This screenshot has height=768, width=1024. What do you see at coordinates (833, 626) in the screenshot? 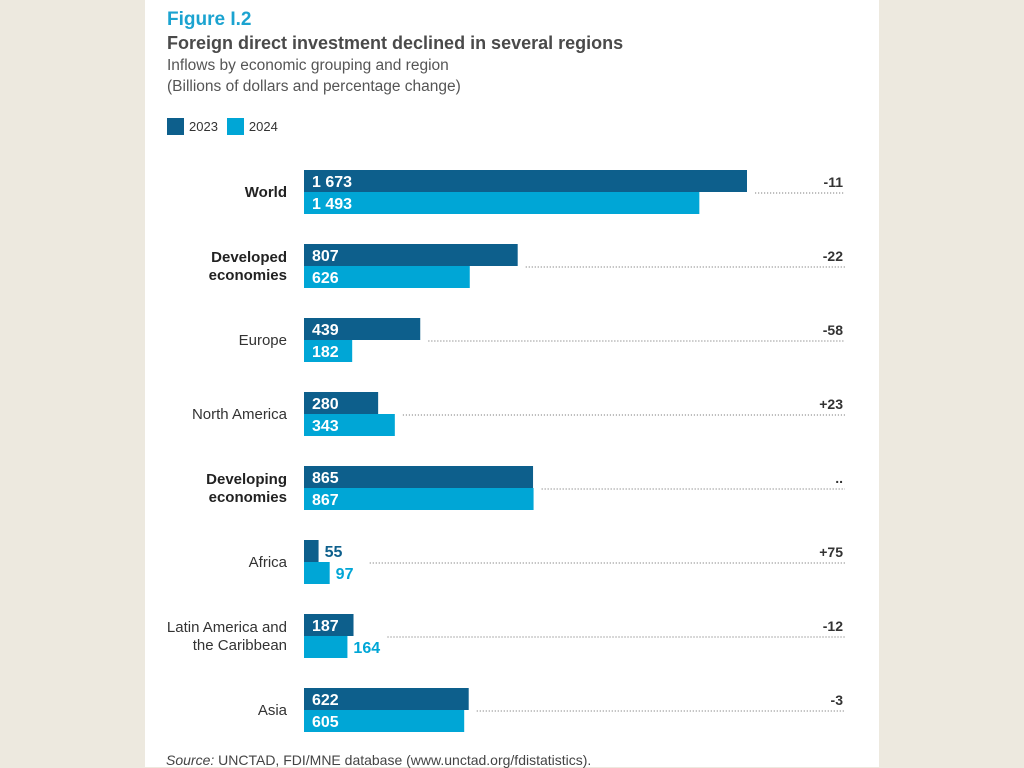
I see `percent-change-label: -12` at bounding box center [833, 626].